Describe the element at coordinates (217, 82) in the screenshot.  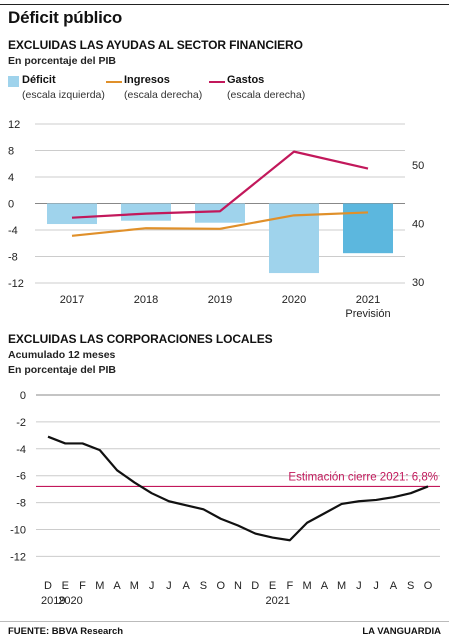
I see `legend-gastos-swatch` at that location.